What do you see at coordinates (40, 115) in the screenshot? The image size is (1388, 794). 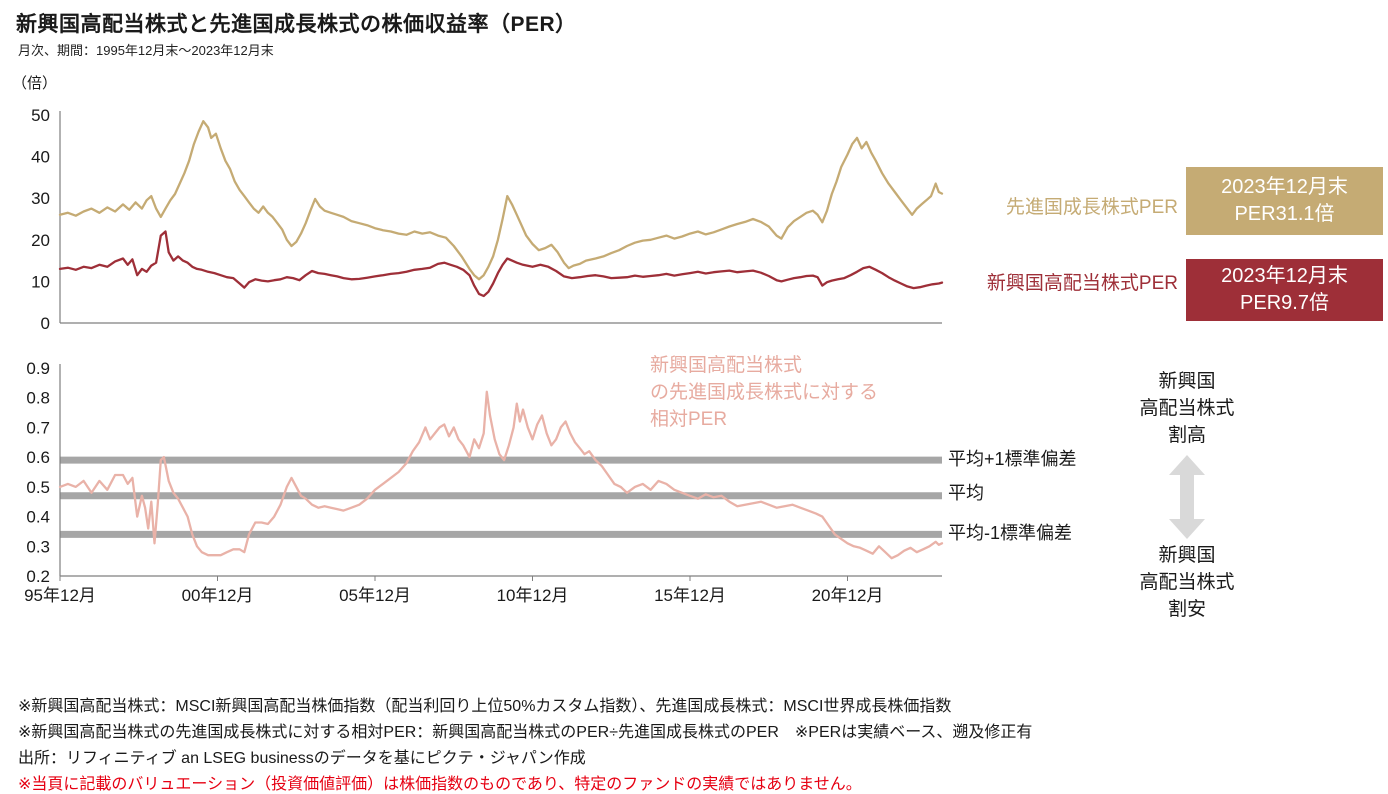 I see `svg-text: 50` at bounding box center [40, 115].